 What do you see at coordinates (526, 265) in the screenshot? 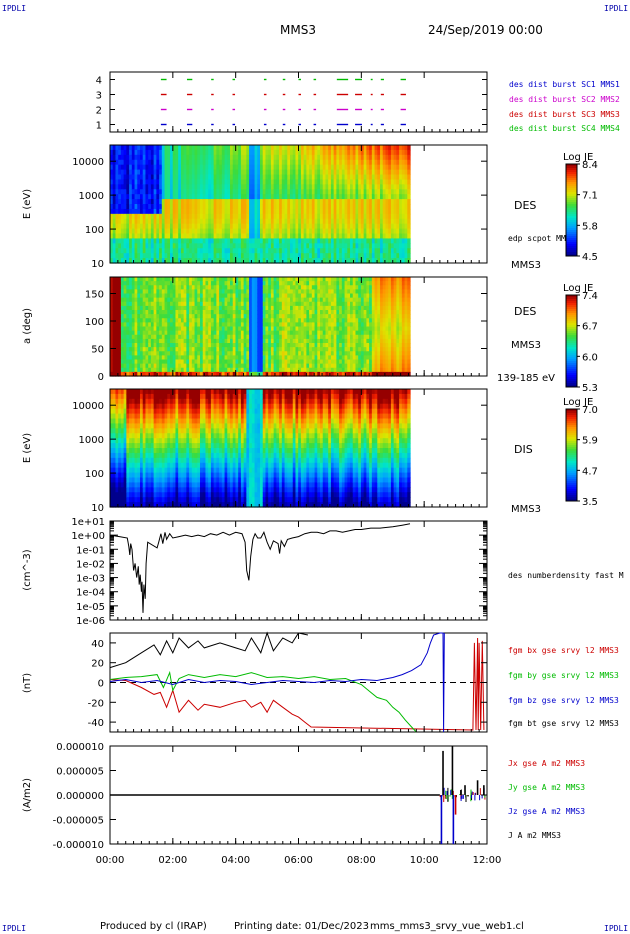
I see `des-energy-spacecraft: MMS3` at bounding box center [526, 265].